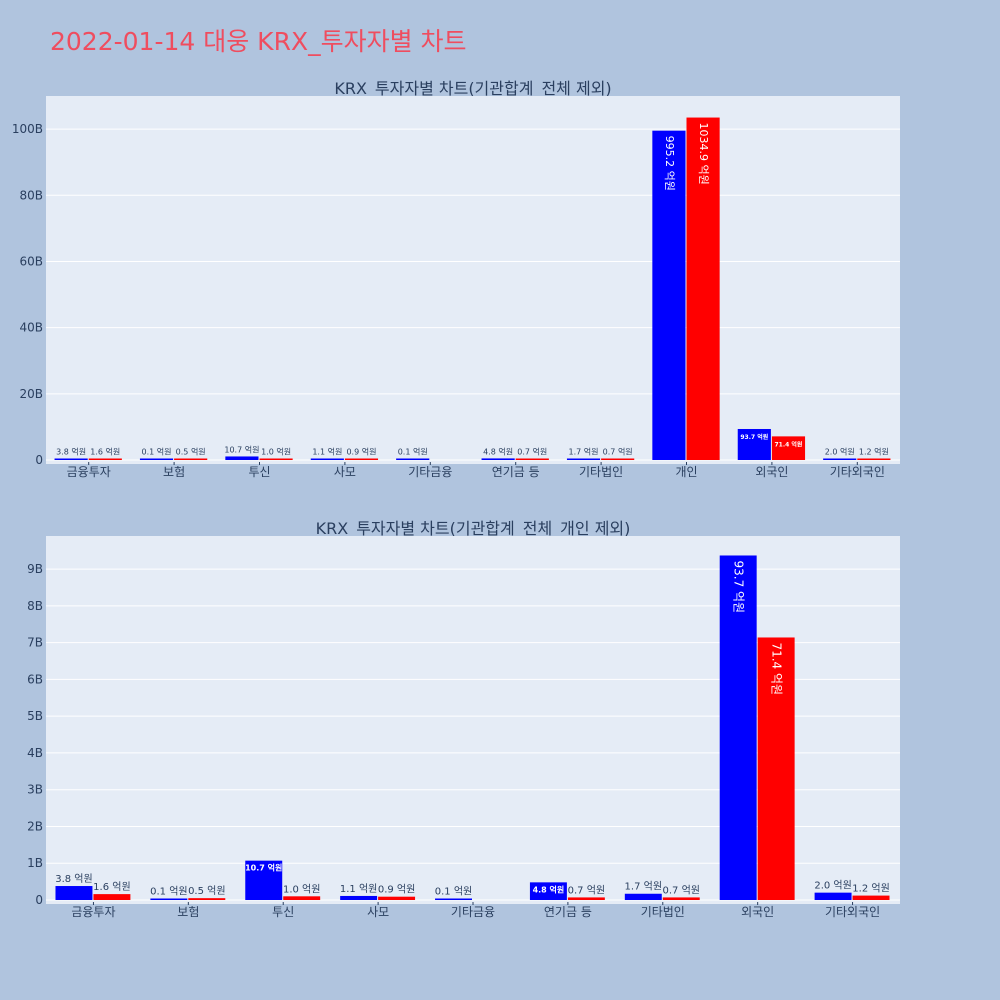 The height and width of the screenshot is (1000, 1000). Describe the element at coordinates (71, 452) in the screenshot. I see `data-label: 3.8 억원` at that location.